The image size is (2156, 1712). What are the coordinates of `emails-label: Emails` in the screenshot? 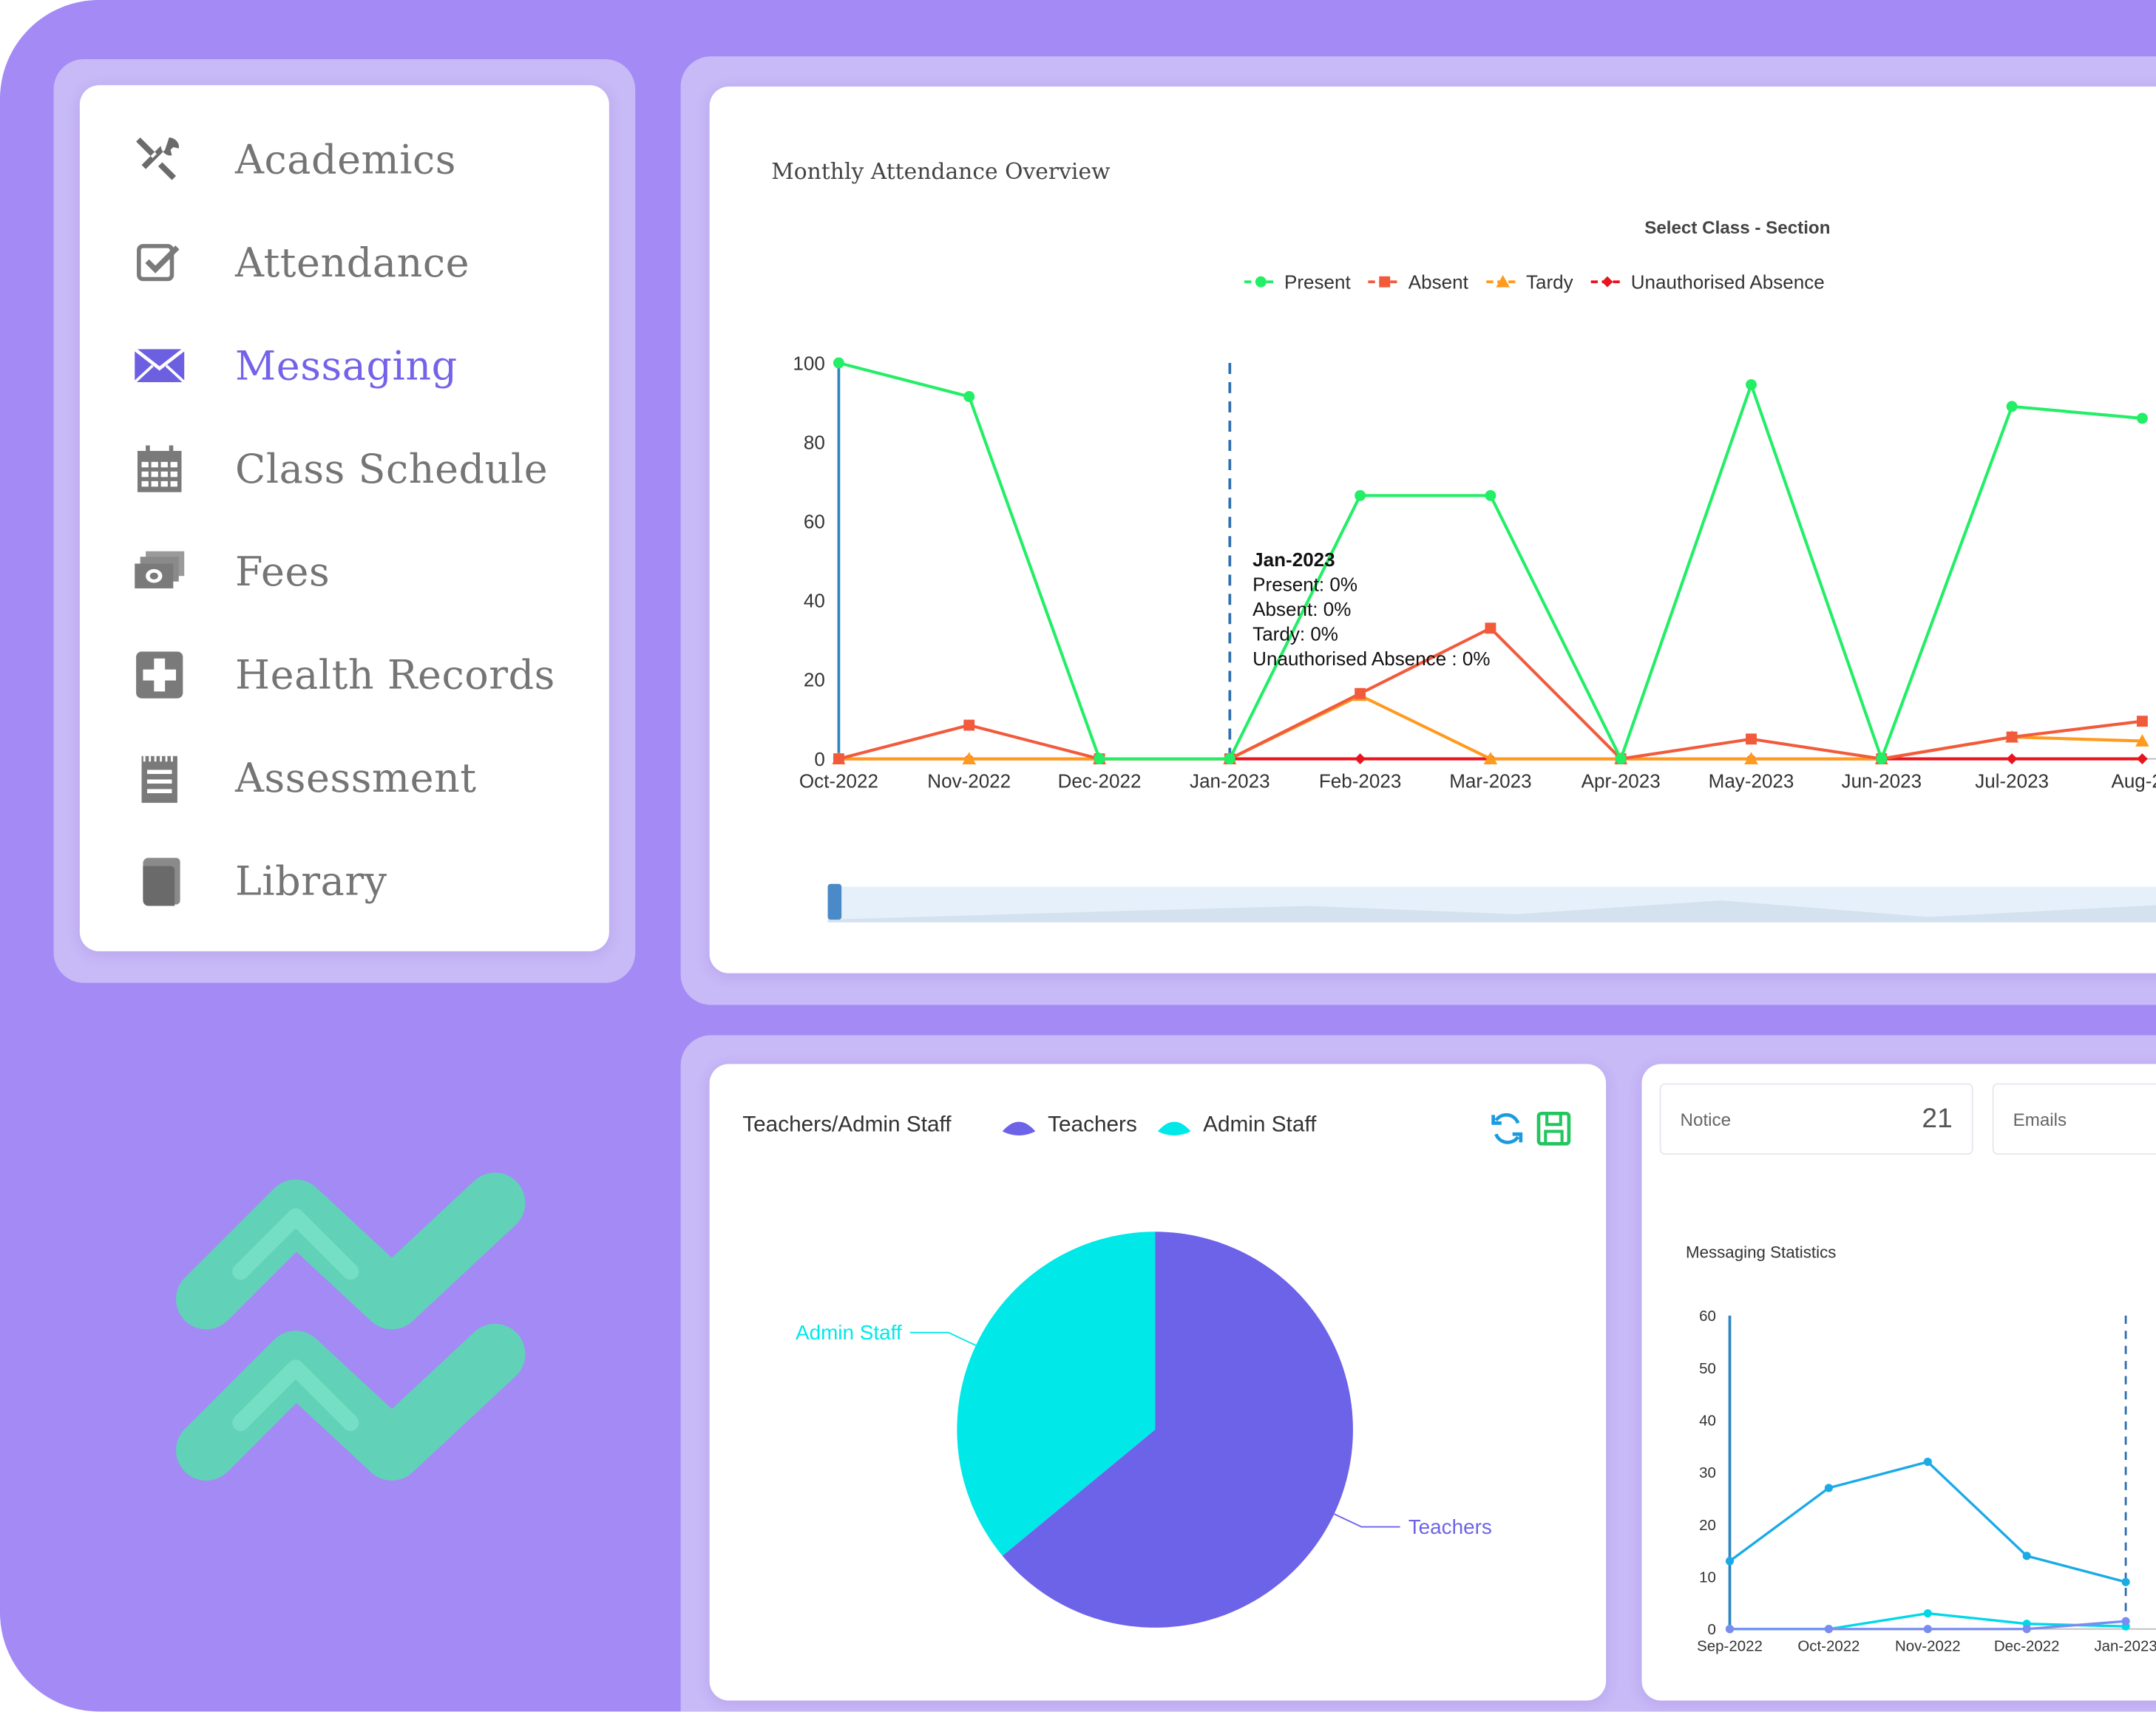 It's located at (2040, 1119).